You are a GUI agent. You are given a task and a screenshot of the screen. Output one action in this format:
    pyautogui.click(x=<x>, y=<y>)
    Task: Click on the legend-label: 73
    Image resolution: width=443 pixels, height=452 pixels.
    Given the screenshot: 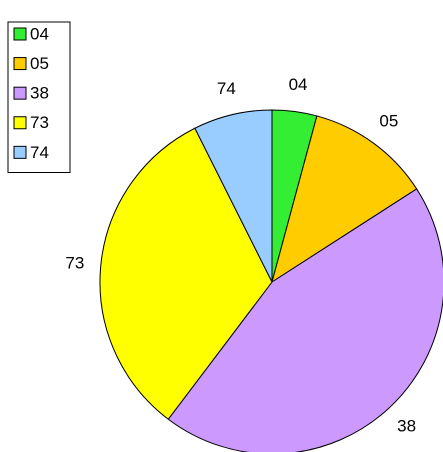 What is the action you would take?
    pyautogui.click(x=39, y=122)
    